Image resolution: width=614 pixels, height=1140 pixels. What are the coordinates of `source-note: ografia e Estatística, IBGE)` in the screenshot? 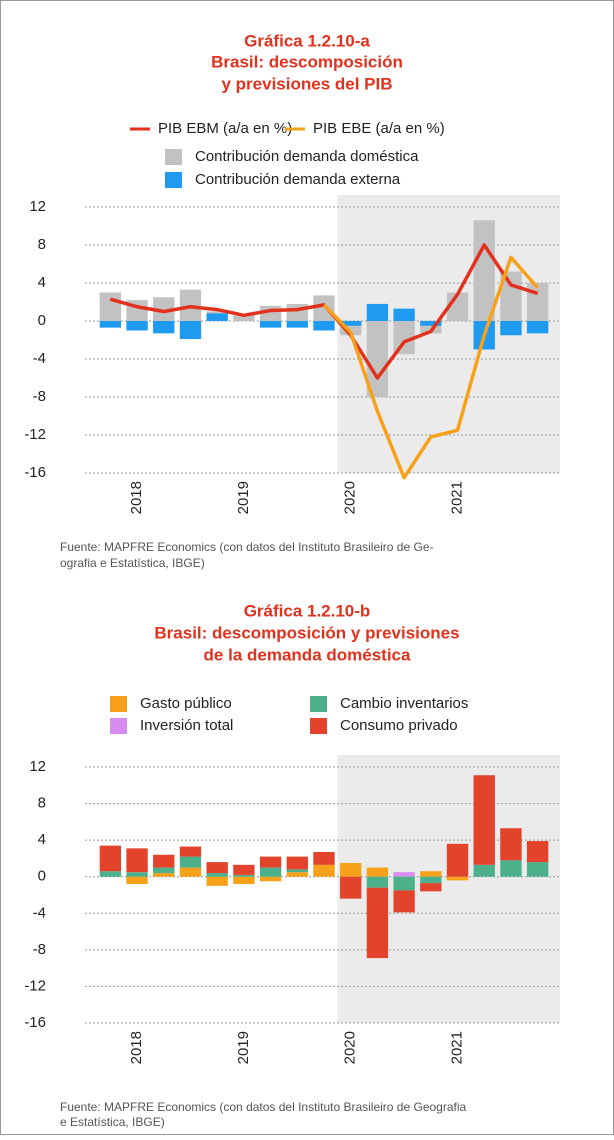 It's located at (132, 563).